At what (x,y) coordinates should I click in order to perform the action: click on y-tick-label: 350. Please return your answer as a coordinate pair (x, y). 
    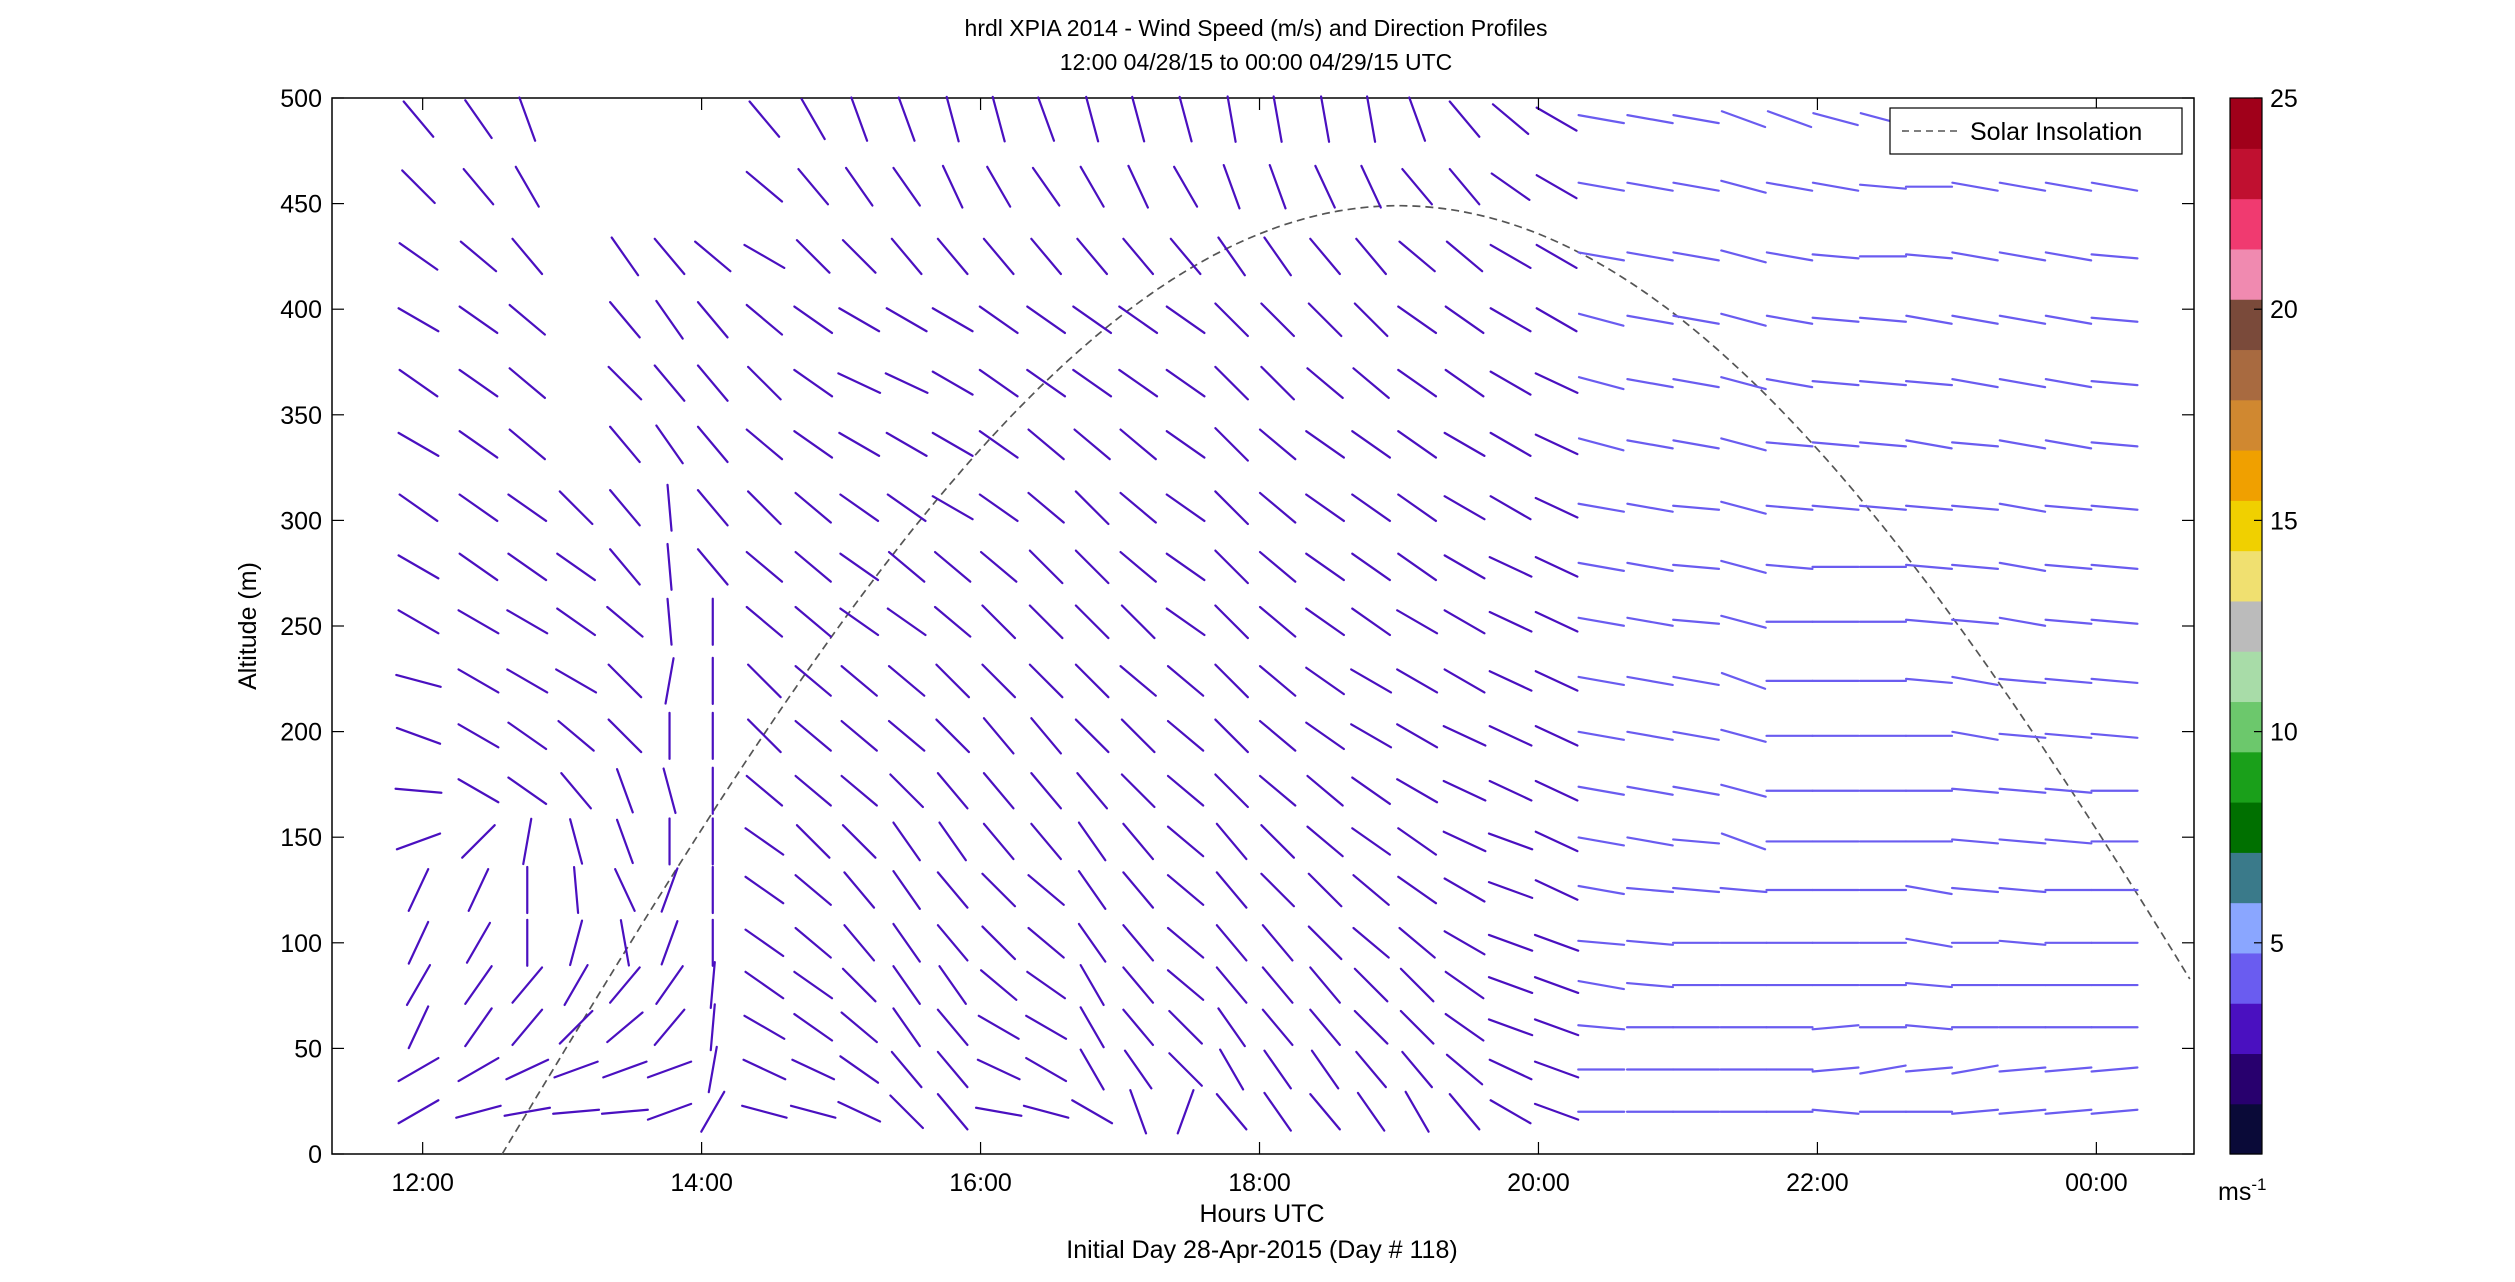
    Looking at the image, I should click on (301, 416).